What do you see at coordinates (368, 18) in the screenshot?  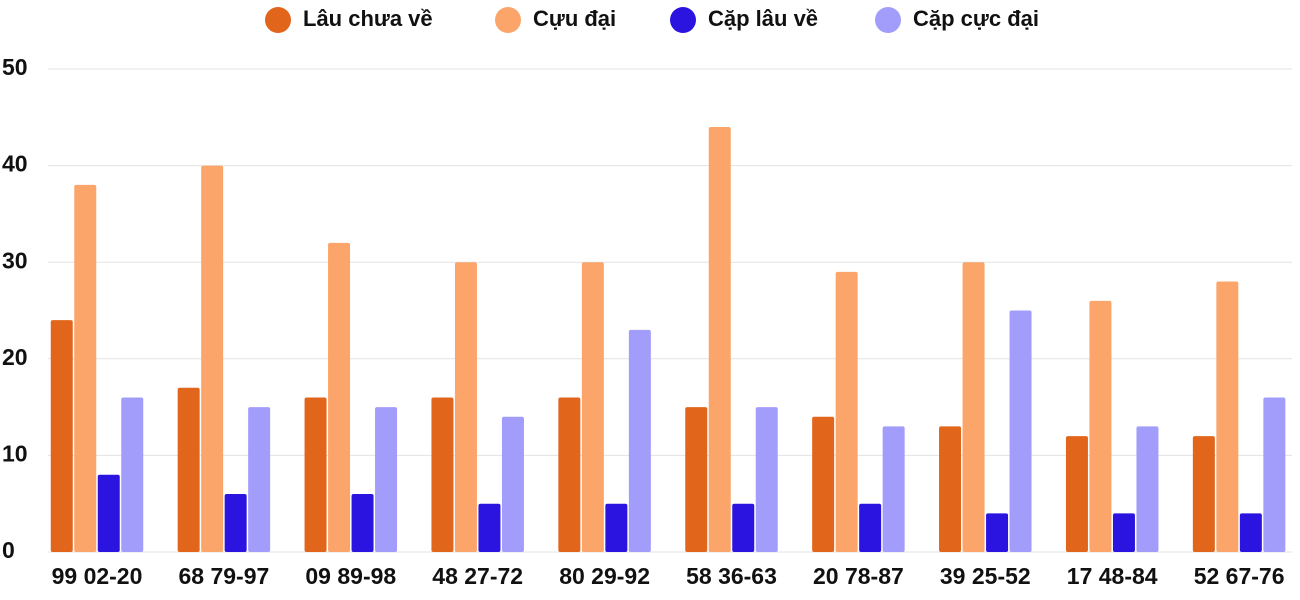 I see `legend-label: Lâu chưa về` at bounding box center [368, 18].